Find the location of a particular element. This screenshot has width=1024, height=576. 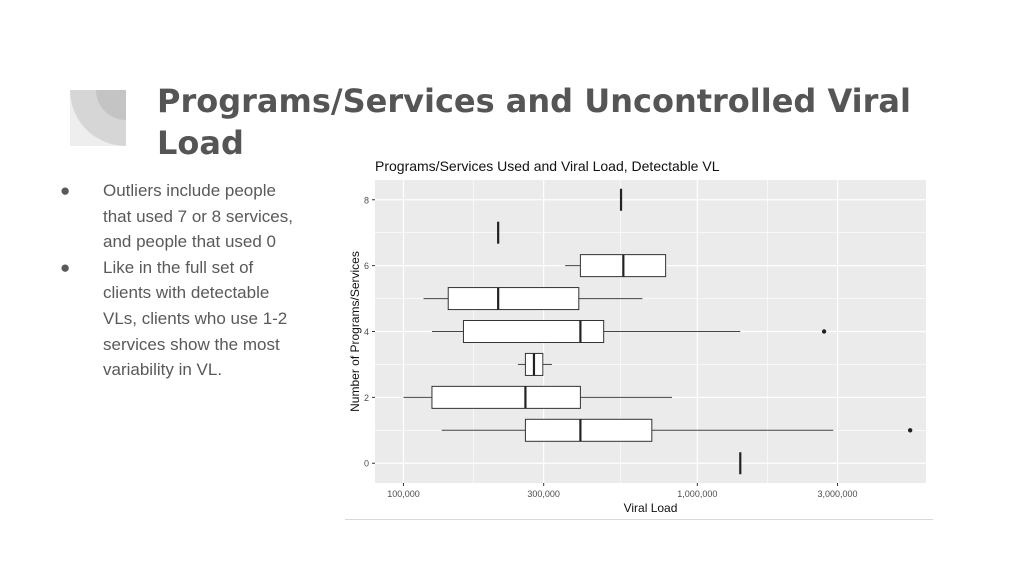

y-tick-label: 0 is located at coordinates (366, 464).